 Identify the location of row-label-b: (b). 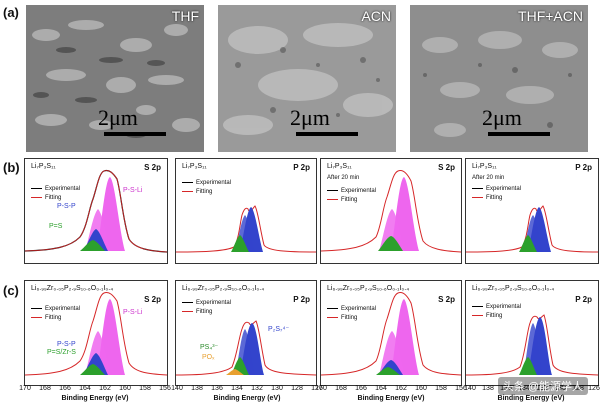
(11, 167).